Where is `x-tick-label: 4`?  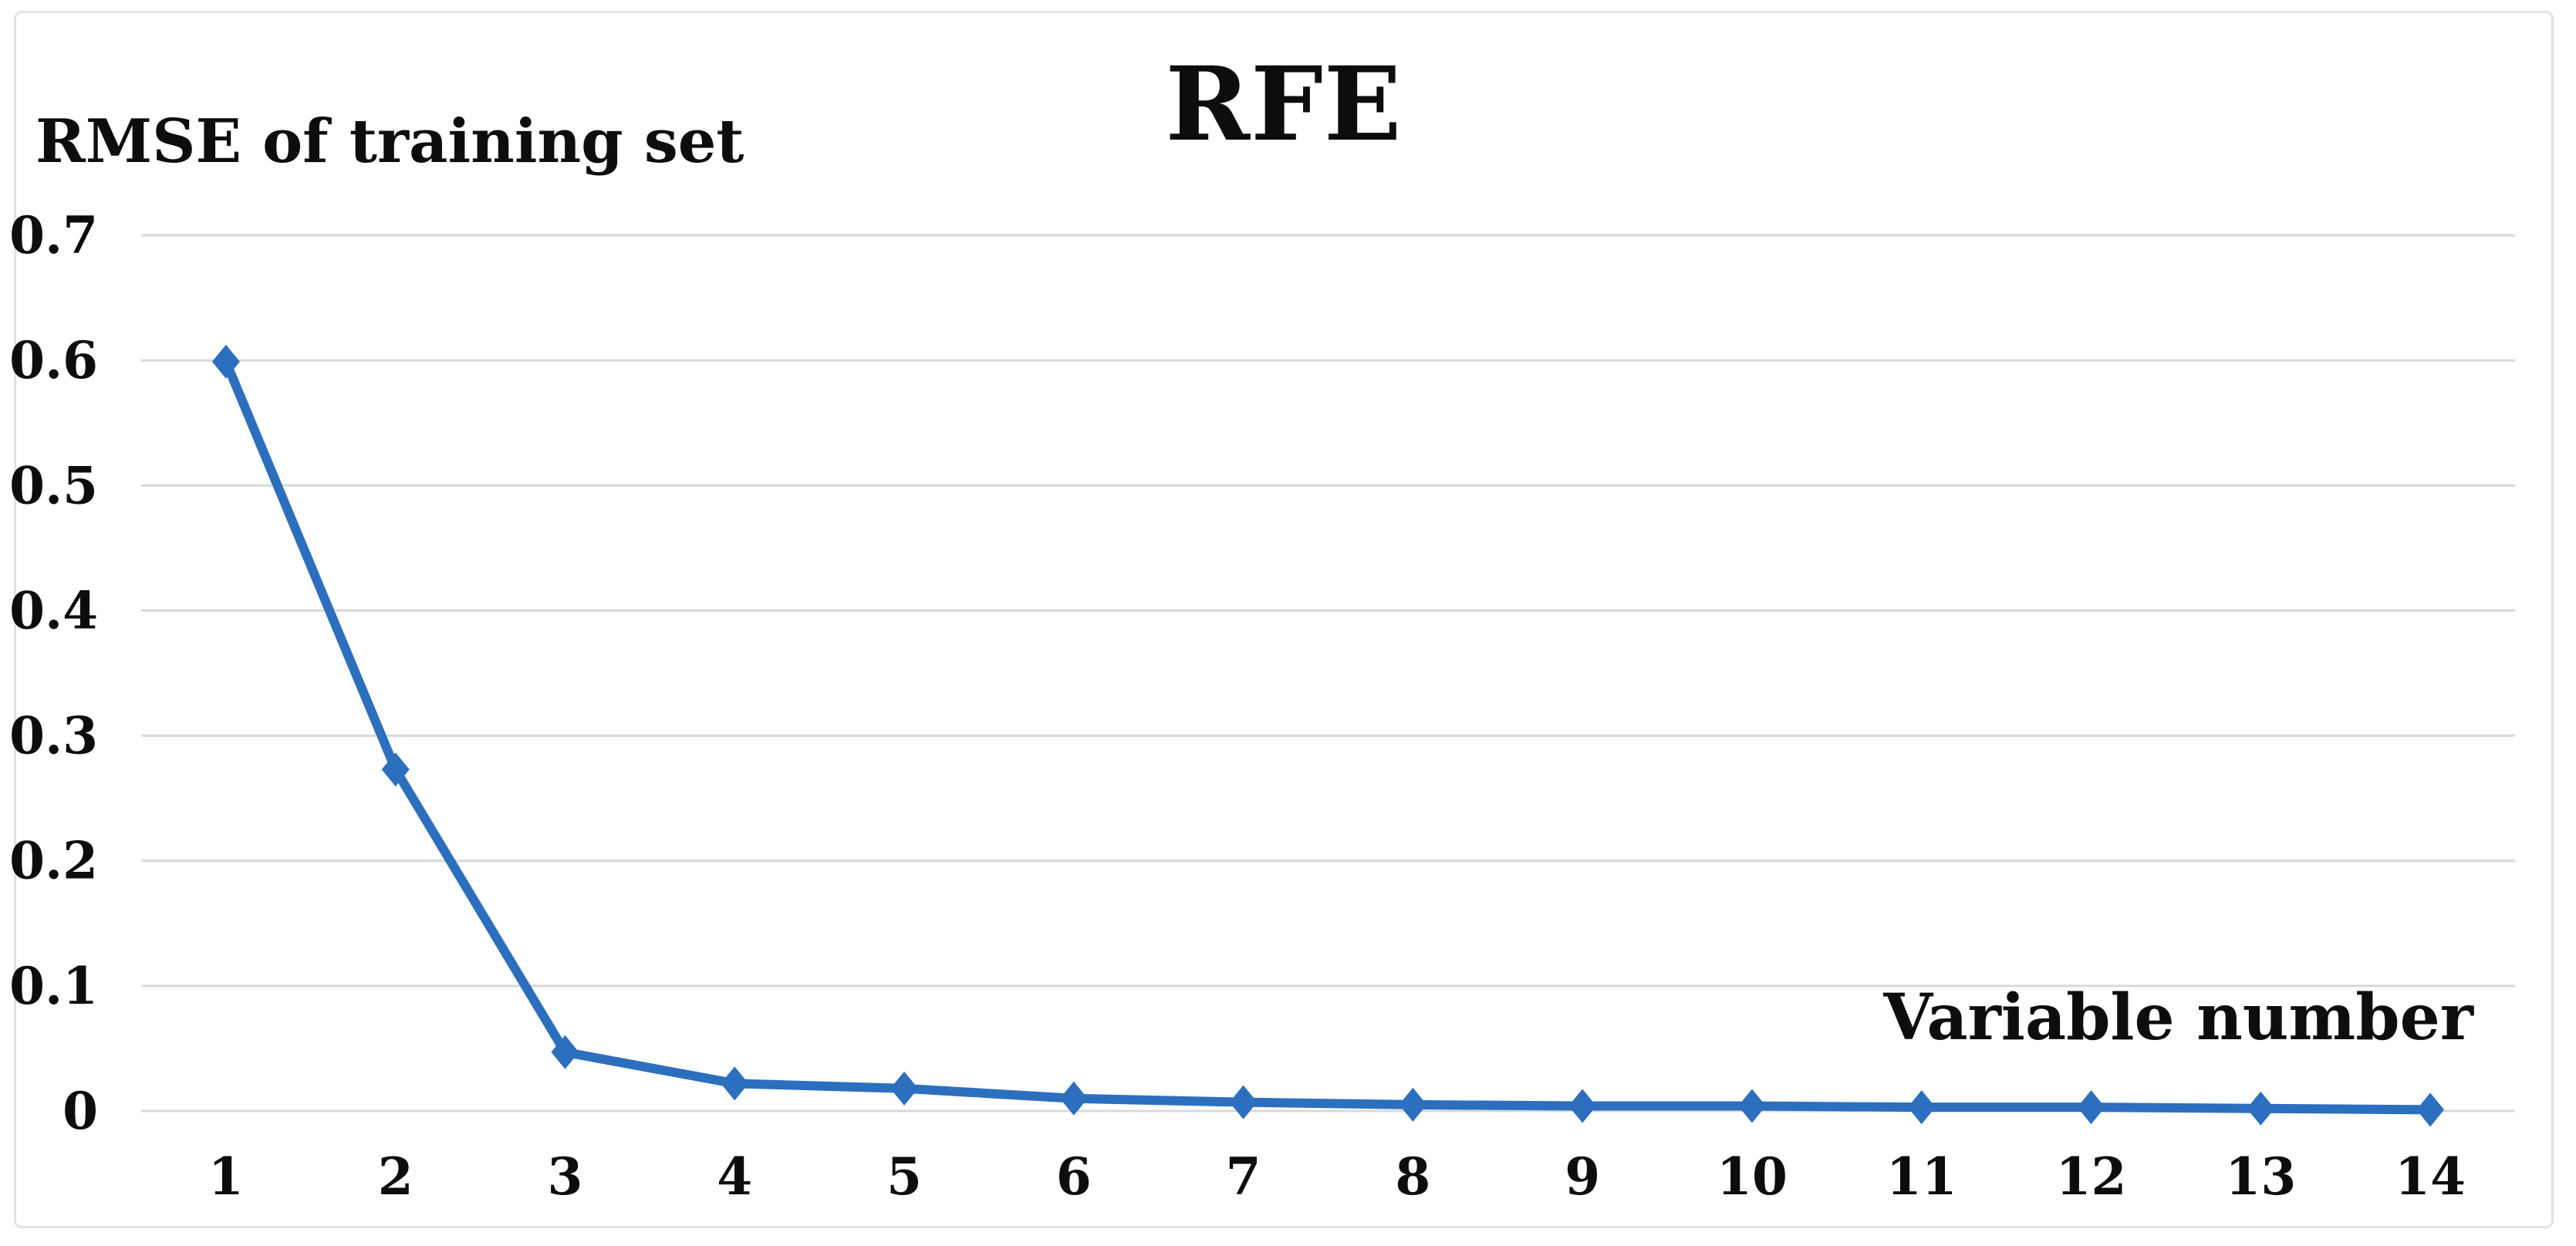
x-tick-label: 4 is located at coordinates (734, 1176).